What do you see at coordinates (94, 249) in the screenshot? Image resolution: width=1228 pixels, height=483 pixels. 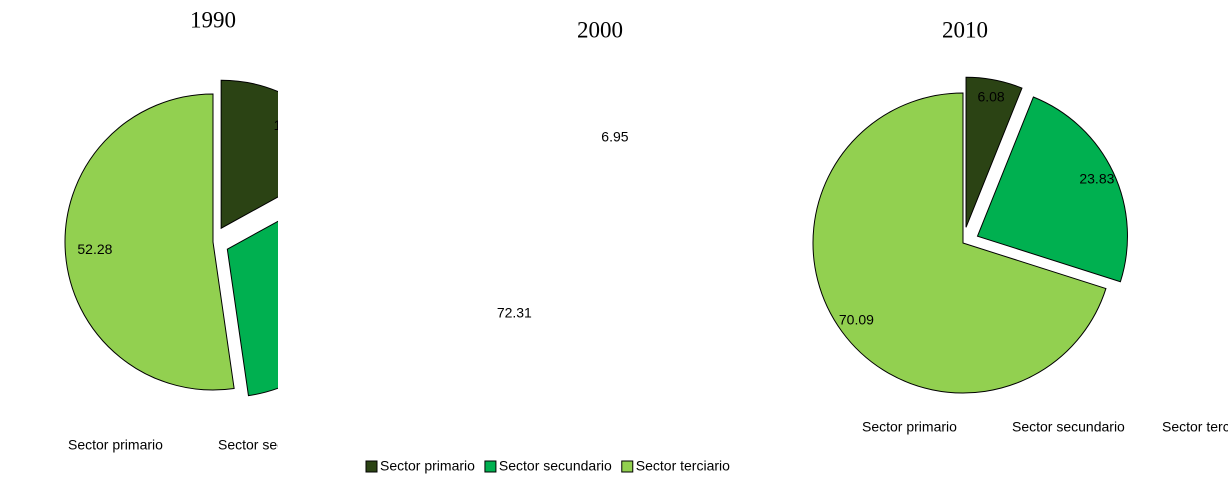 I see `value-label: 52.28` at bounding box center [94, 249].